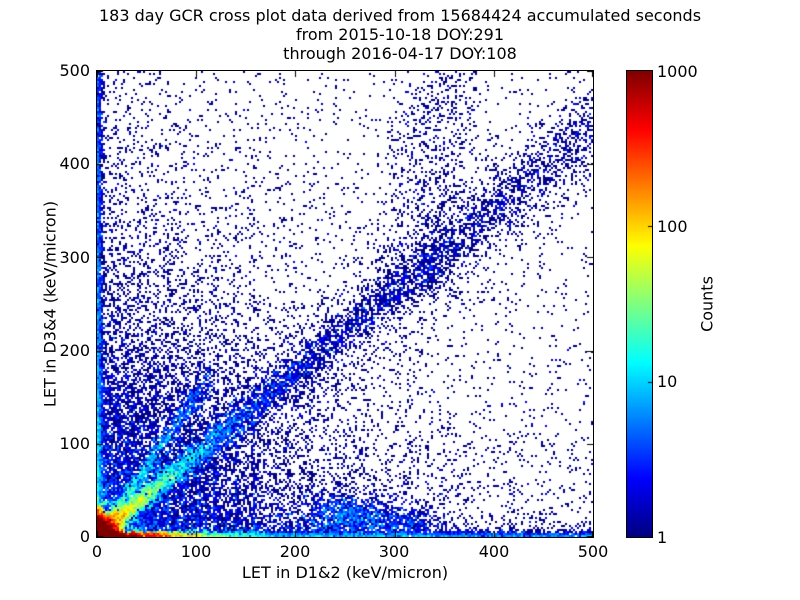  I want to click on colorbar, so click(639, 304).